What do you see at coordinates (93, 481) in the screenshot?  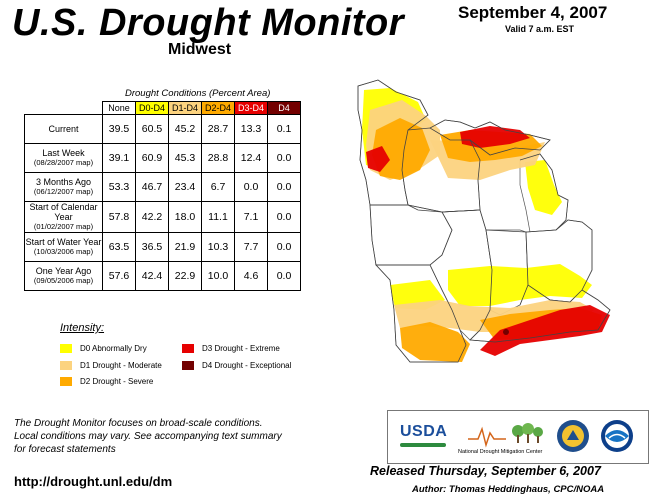 I see `drought-monitor-link: http://drought.unl.edu/dm` at bounding box center [93, 481].